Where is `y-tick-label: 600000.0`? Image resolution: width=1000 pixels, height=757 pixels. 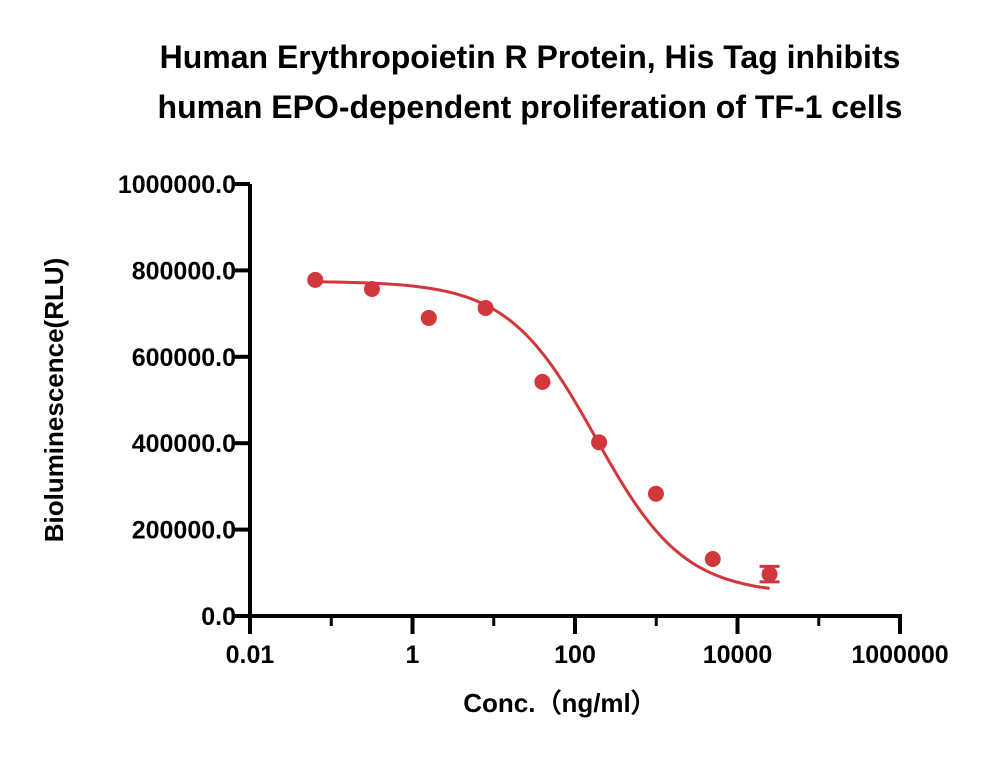 y-tick-label: 600000.0 is located at coordinates (184, 358).